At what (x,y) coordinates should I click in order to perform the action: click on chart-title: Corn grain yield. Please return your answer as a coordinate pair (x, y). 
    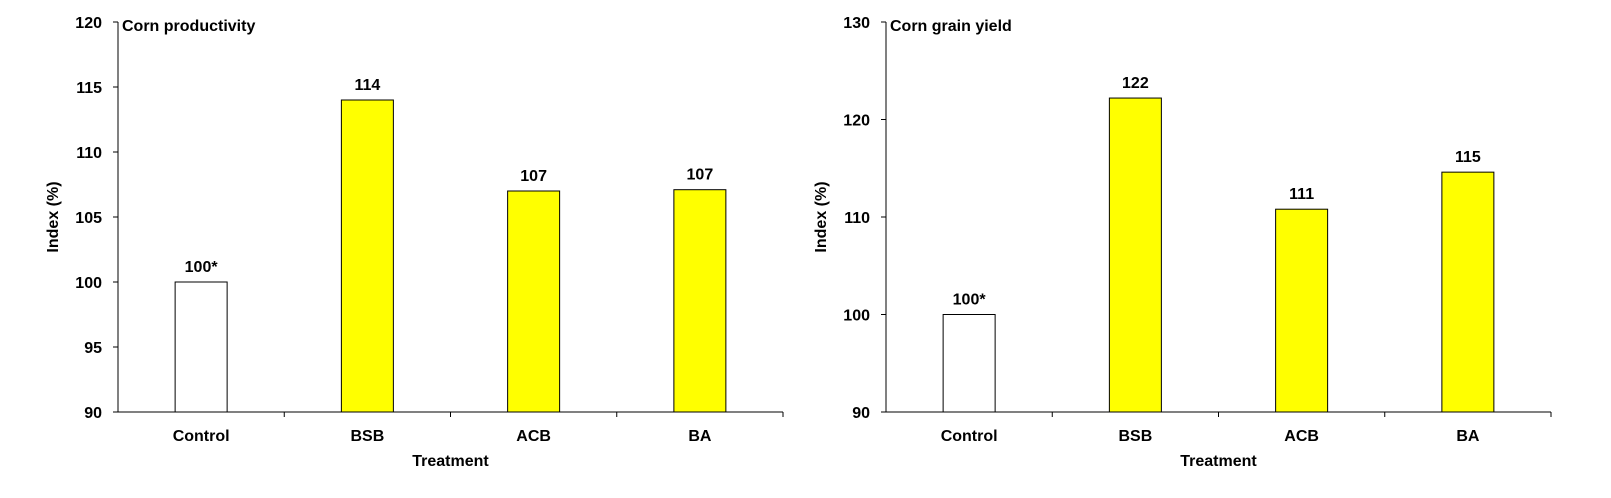
    Looking at the image, I should click on (951, 26).